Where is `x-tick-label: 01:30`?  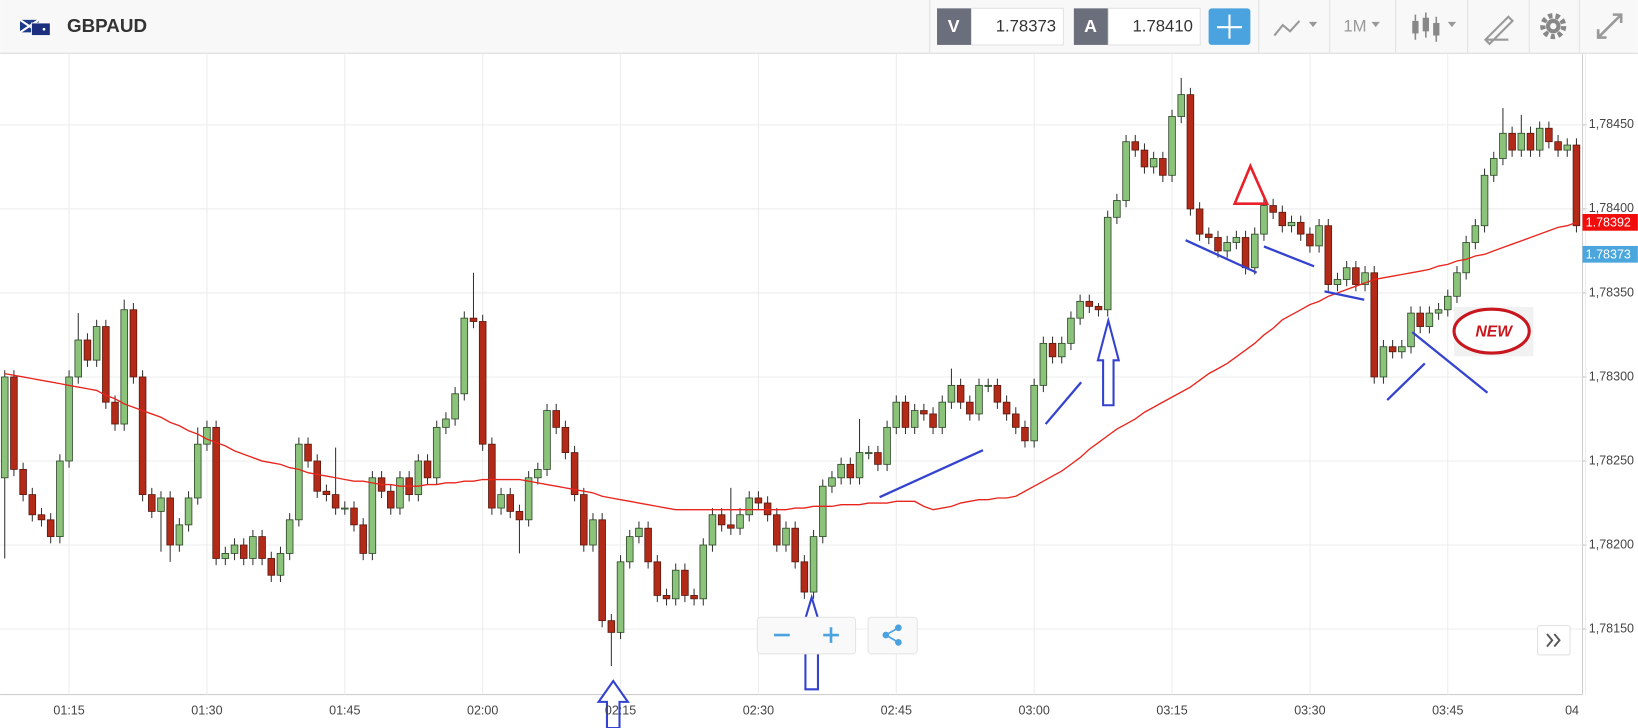 x-tick-label: 01:30 is located at coordinates (206, 711).